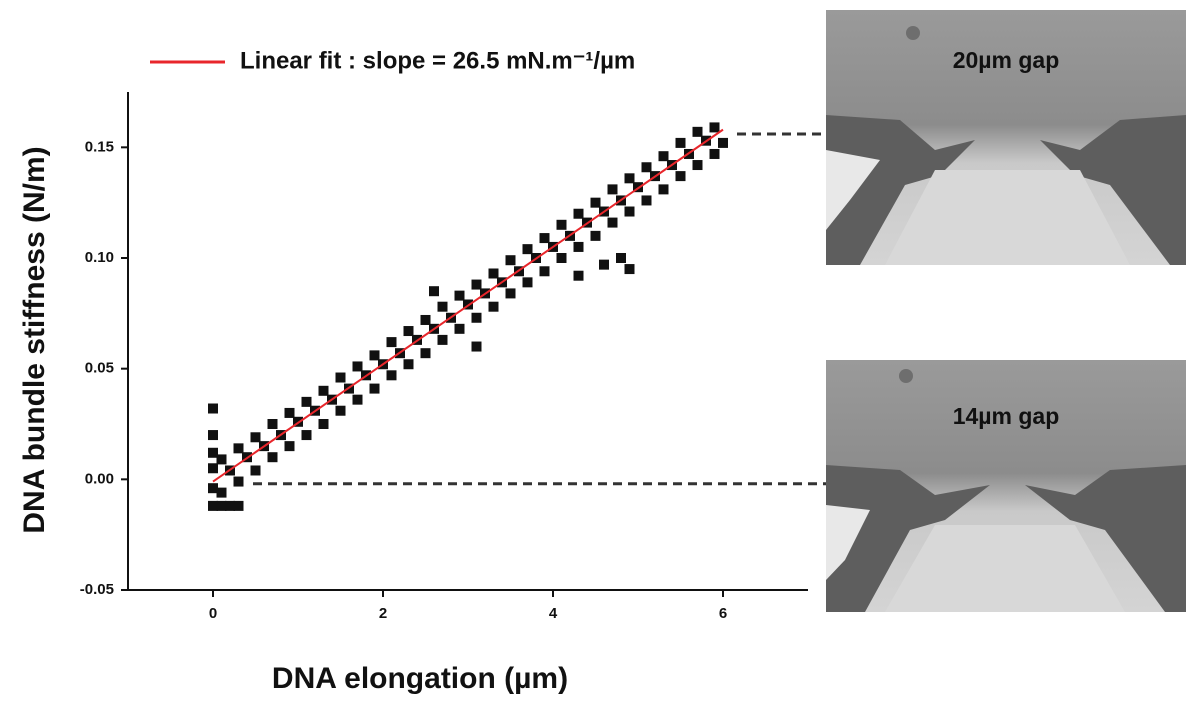 The image size is (1190, 703). I want to click on y-tick-label: 0.15, so click(99, 146).